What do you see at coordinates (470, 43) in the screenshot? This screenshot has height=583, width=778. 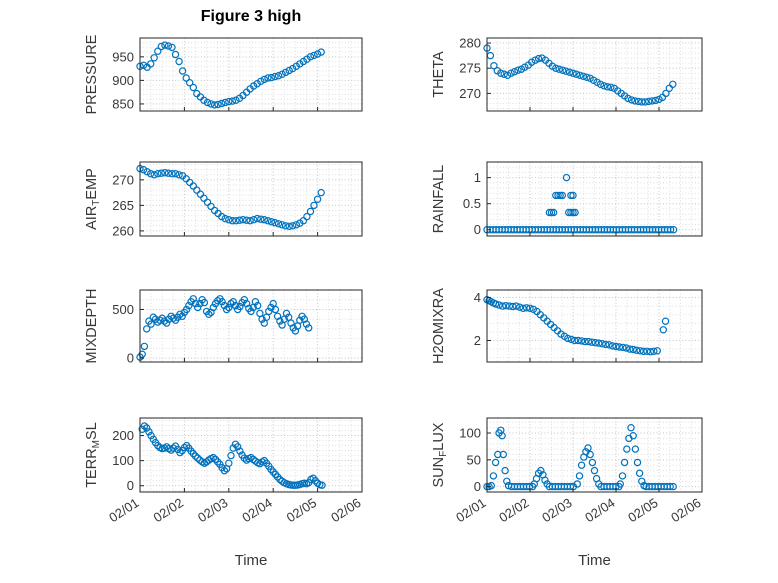 I see `svg-text: 280` at bounding box center [470, 43].